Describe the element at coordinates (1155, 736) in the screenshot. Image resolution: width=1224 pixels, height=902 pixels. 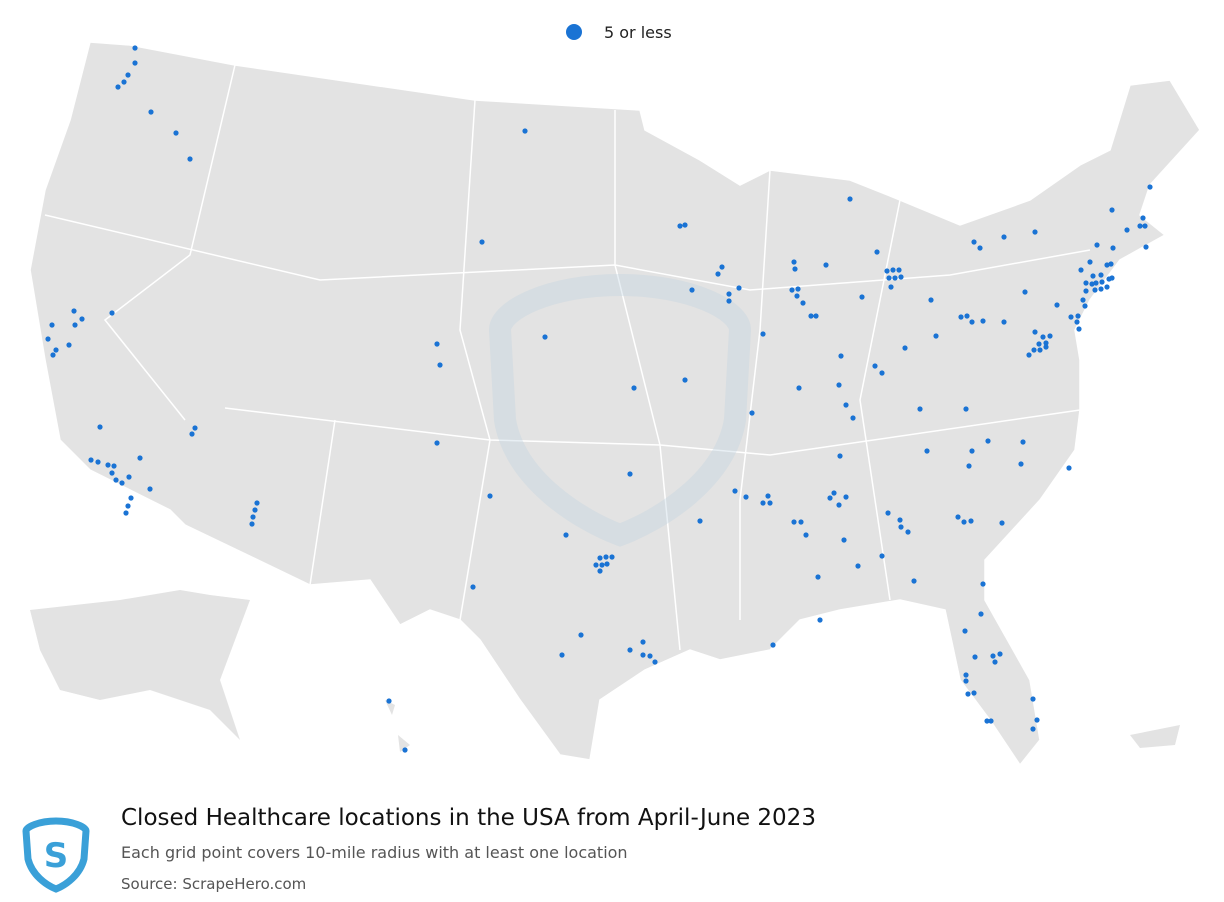
I see `puerto-rico` at that location.